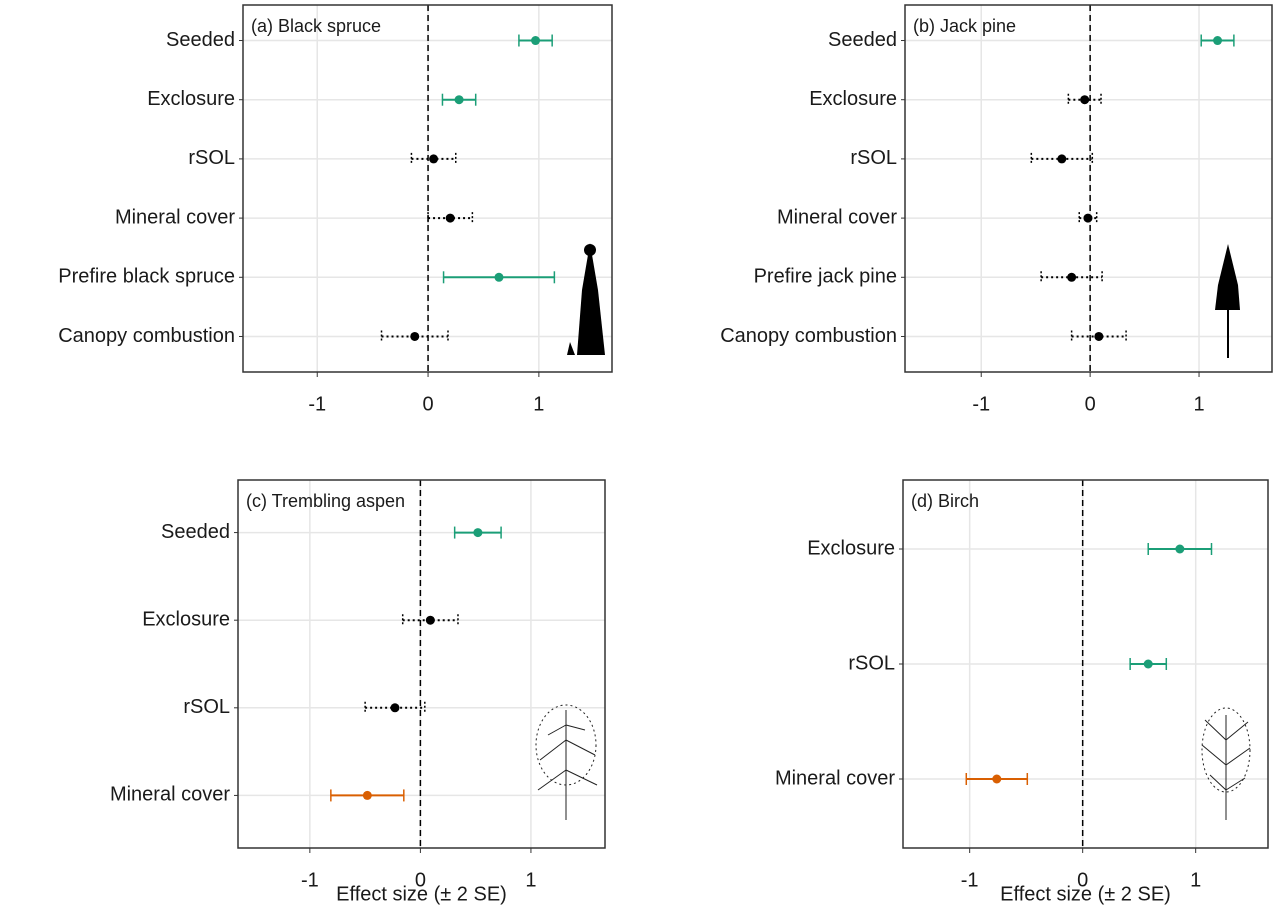 This screenshot has height=912, width=1274. What do you see at coordinates (825, 277) in the screenshot?
I see `category-label: Prefire jack pine` at bounding box center [825, 277].